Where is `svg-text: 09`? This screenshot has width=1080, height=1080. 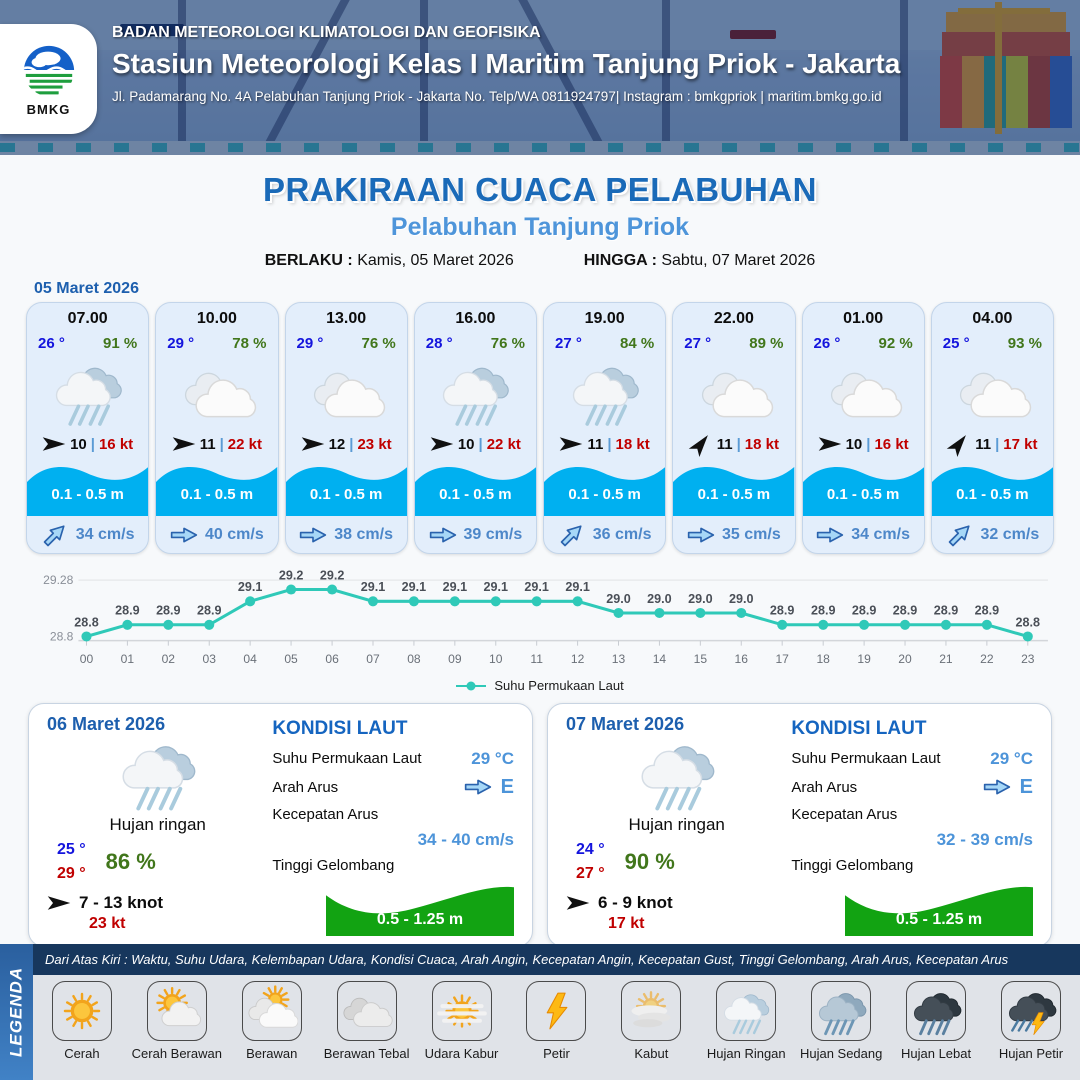 svg-text: 09 is located at coordinates (455, 659).